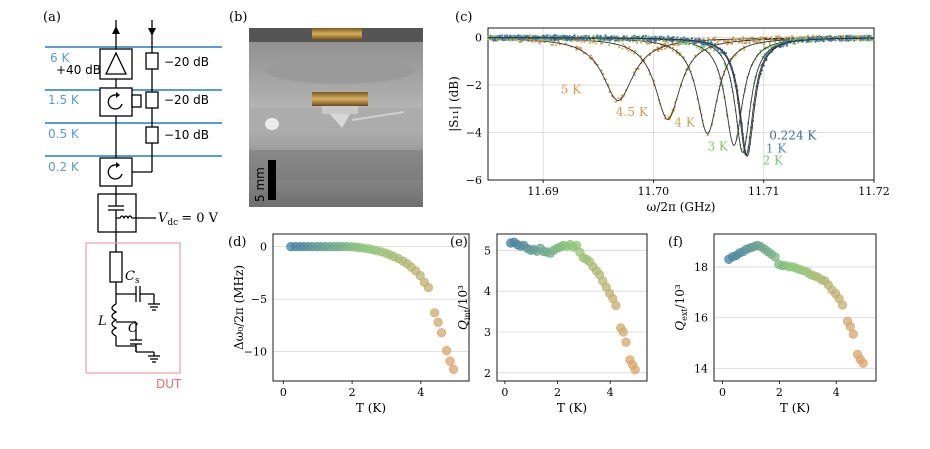  Describe the element at coordinates (684, 123) in the screenshot. I see `series-label: 4 K` at that location.